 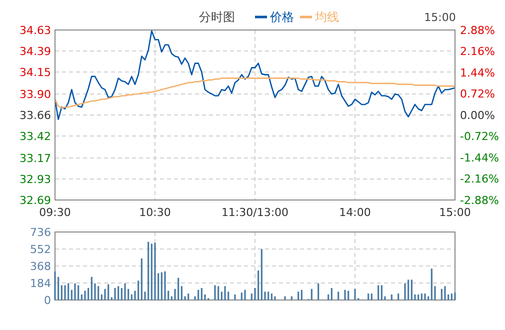 What do you see at coordinates (455, 212) in the screenshot?
I see `x-tick-label: 15:00` at bounding box center [455, 212].